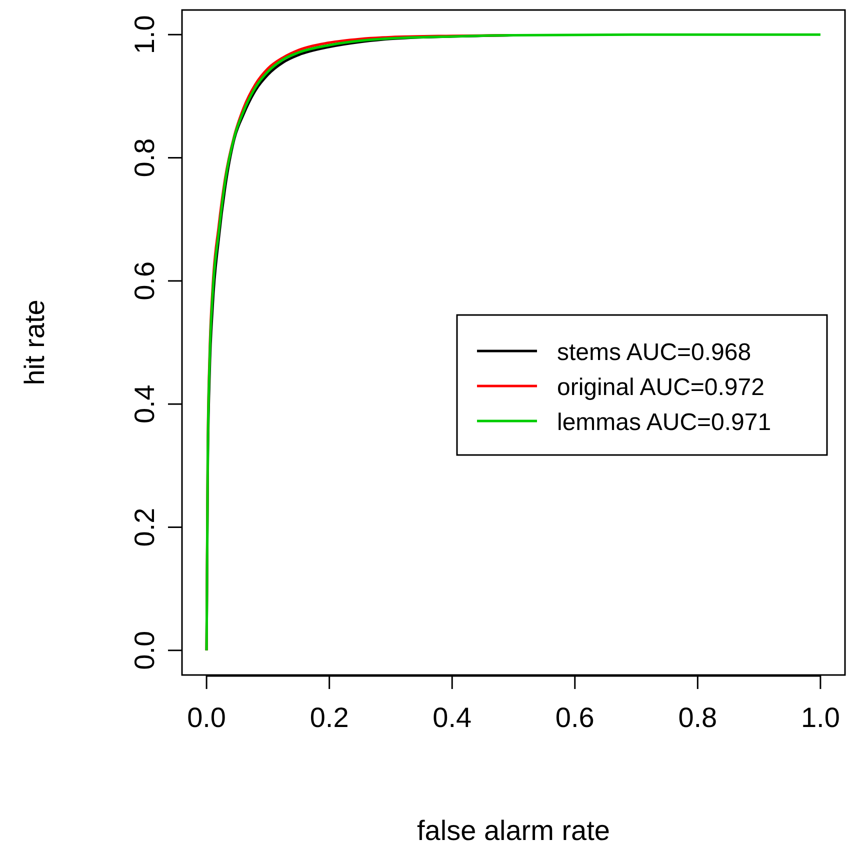  Describe the element at coordinates (698, 717) in the screenshot. I see `x-tick-label: 0.8` at that location.